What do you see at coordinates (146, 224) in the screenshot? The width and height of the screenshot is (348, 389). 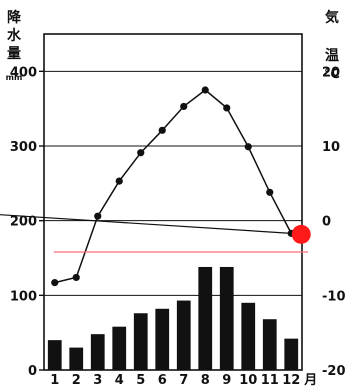 I see `leader-line` at bounding box center [146, 224].